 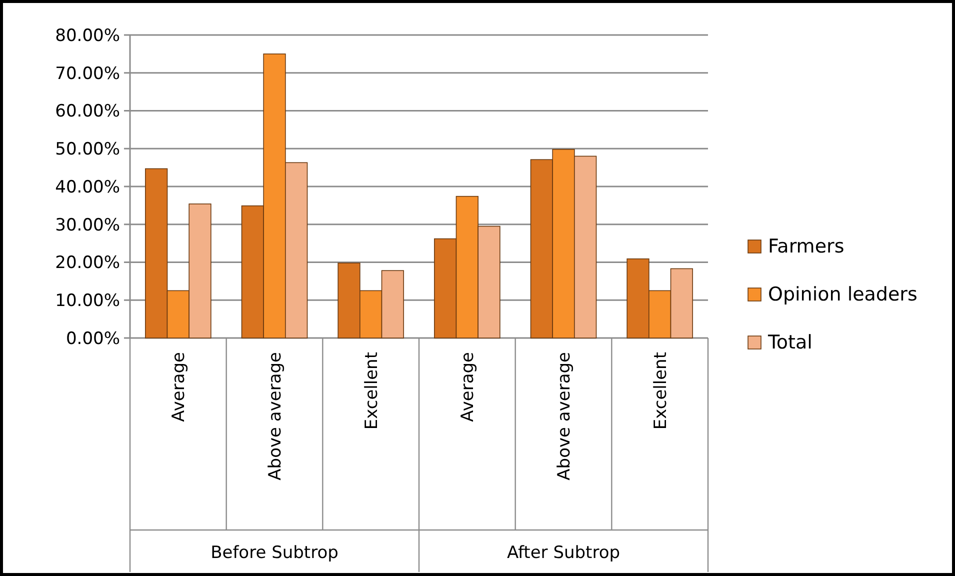 What do you see at coordinates (93, 338) in the screenshot?
I see `y-tick-label: 0.00%` at bounding box center [93, 338].